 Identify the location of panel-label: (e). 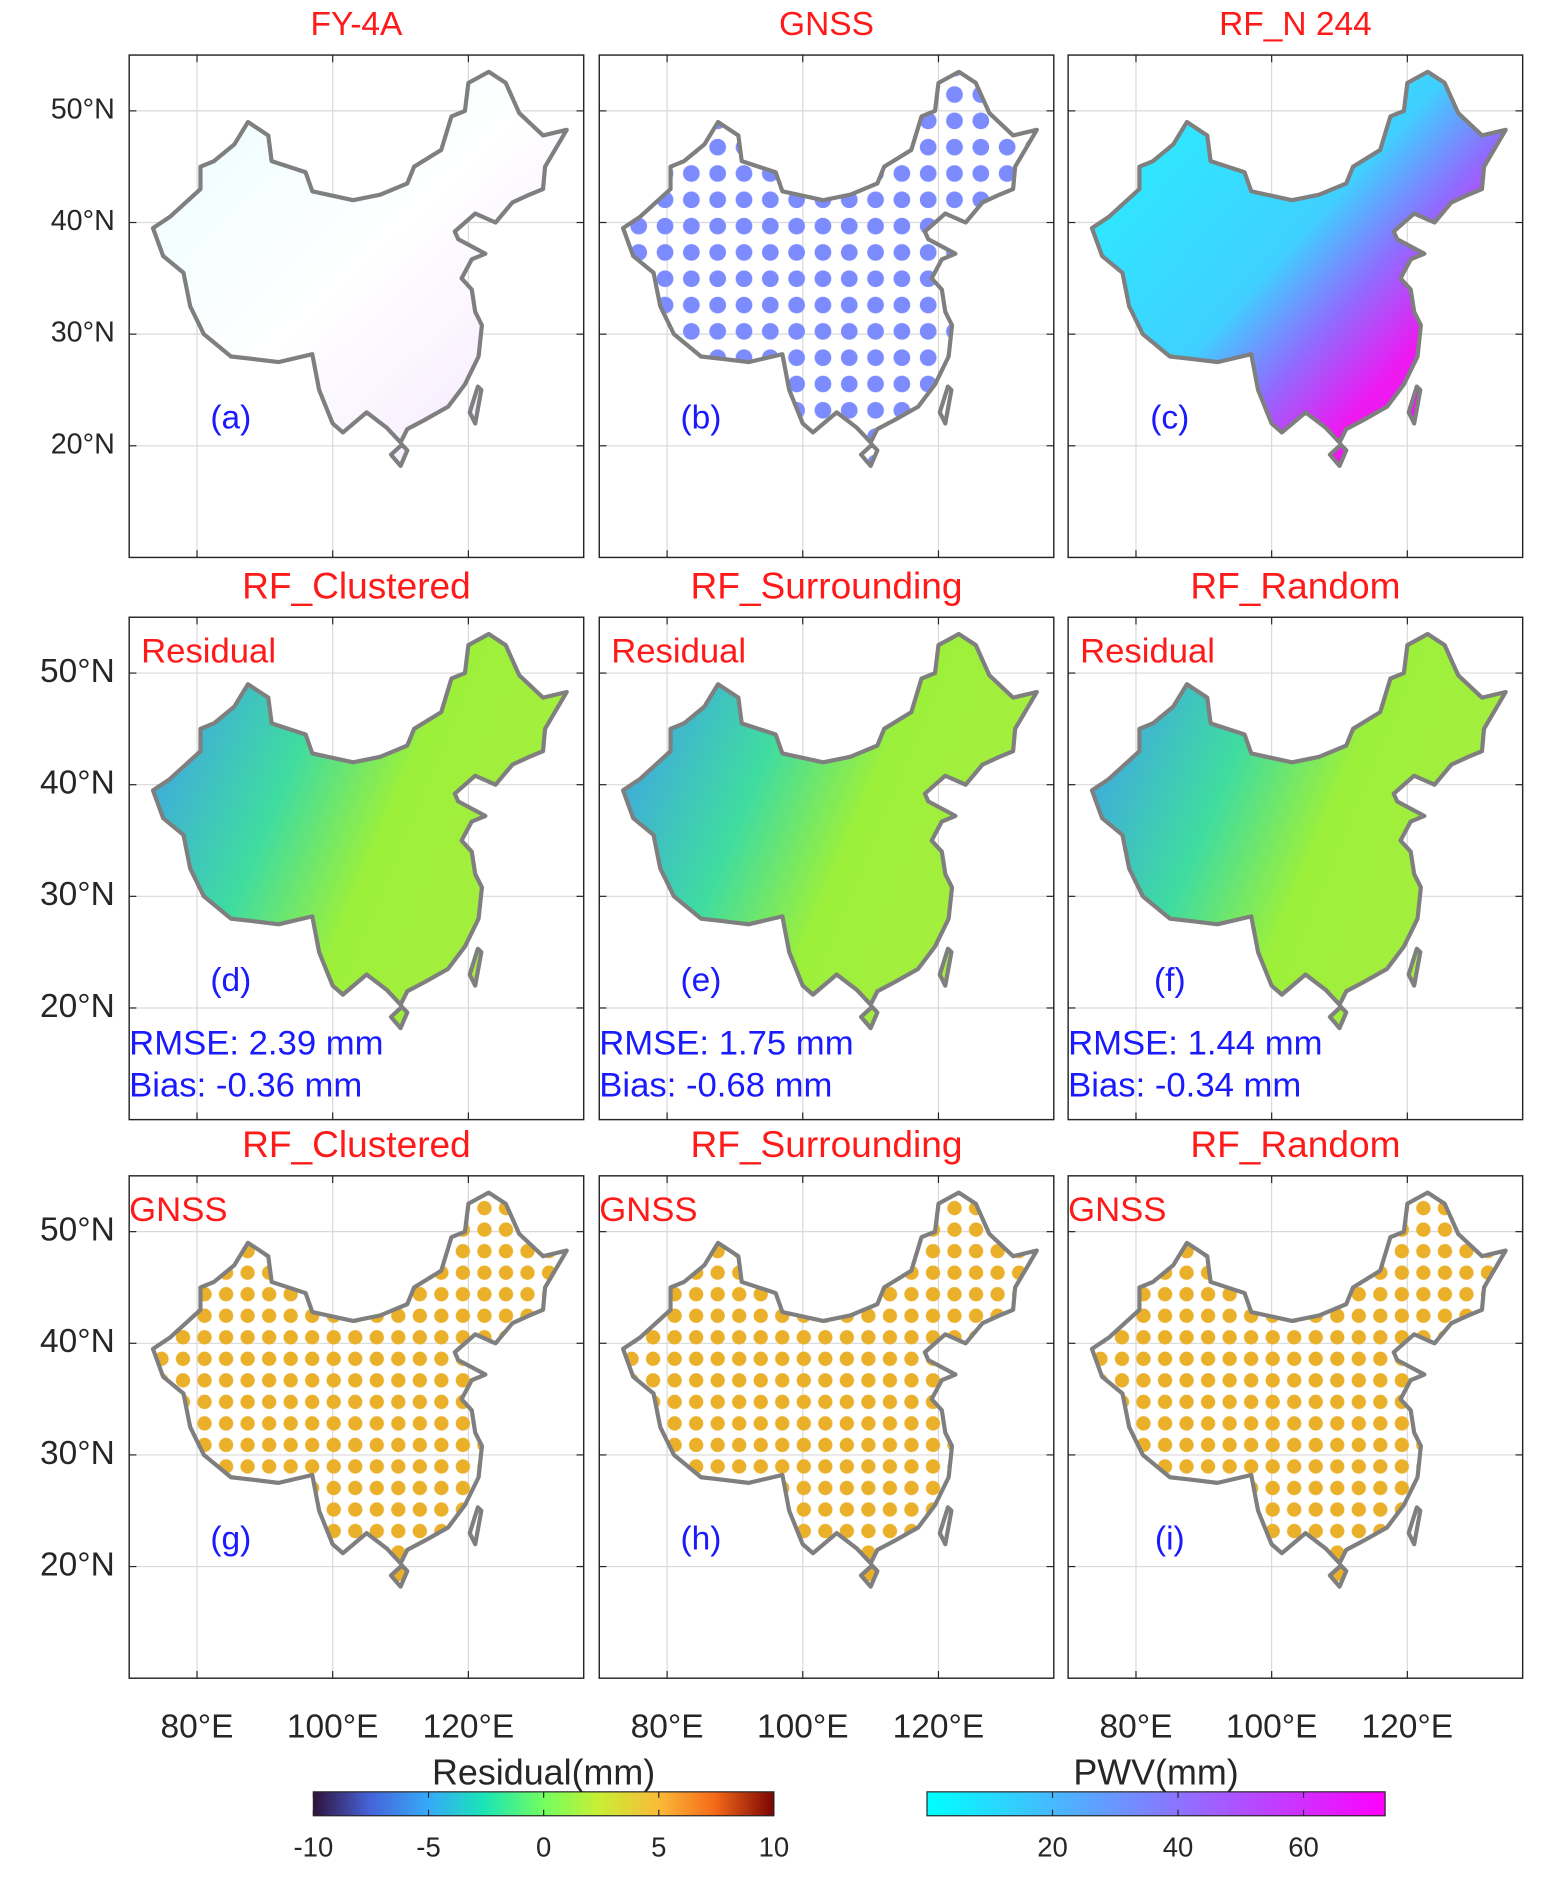
(700, 980).